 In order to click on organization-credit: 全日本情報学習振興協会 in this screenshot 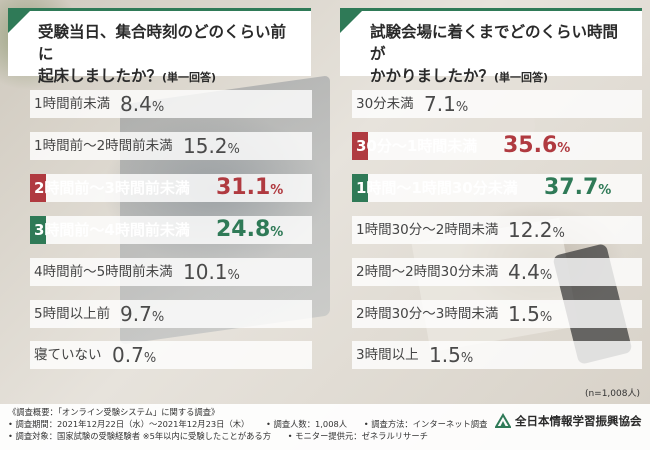, I will do `click(568, 421)`.